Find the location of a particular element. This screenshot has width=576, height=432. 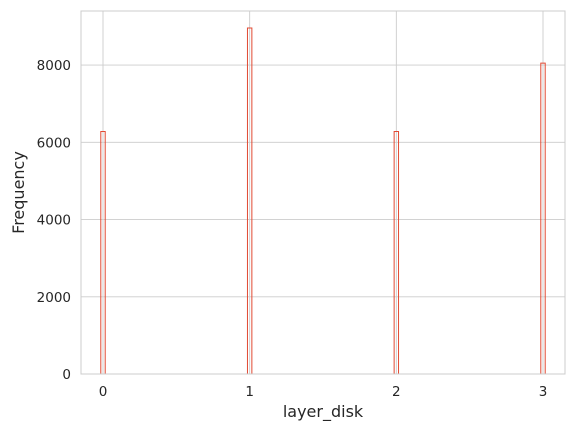

x-tick-labels: 0 1 2 3 is located at coordinates (323, 392).